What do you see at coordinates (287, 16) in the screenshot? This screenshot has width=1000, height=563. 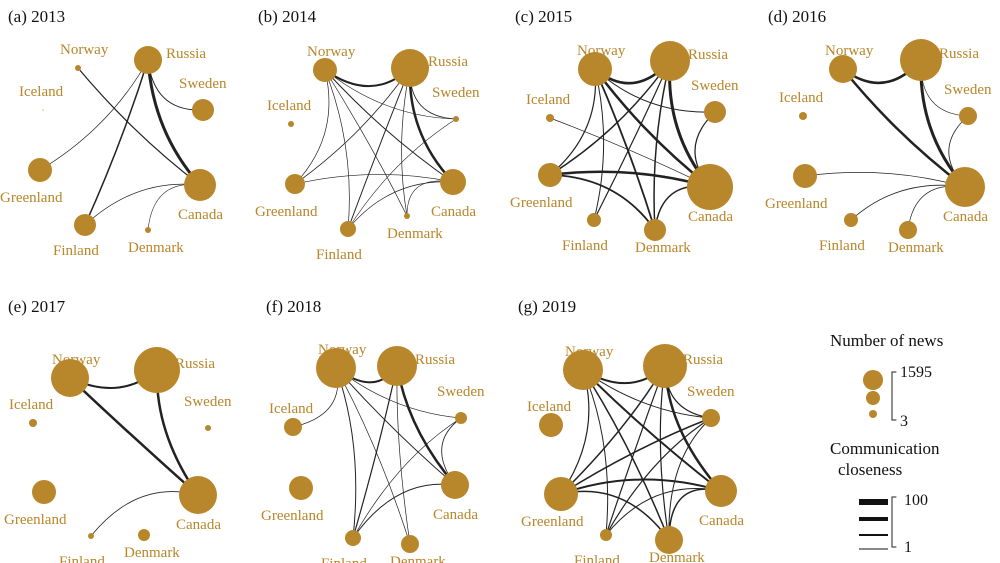 I see `panel-title: (b) 2014` at bounding box center [287, 16].